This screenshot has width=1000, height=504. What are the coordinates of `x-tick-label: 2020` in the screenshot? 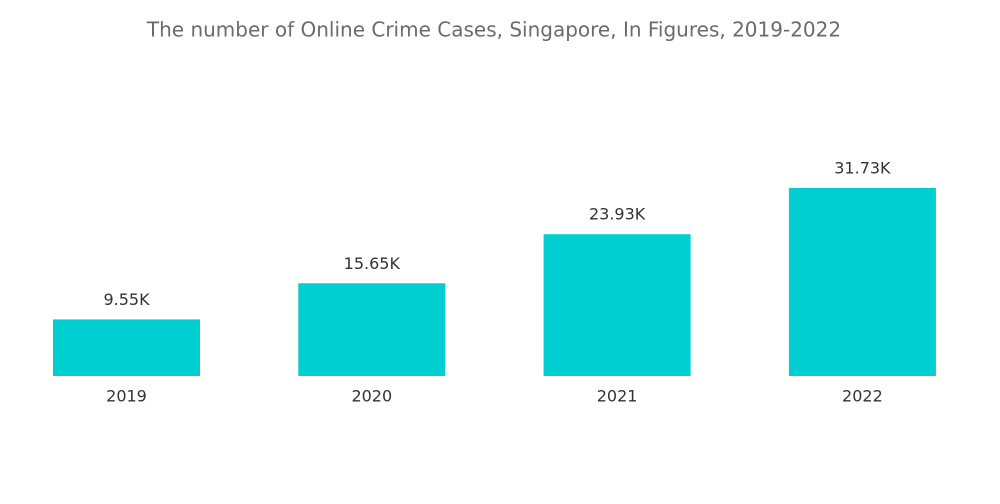 It's located at (371, 396).